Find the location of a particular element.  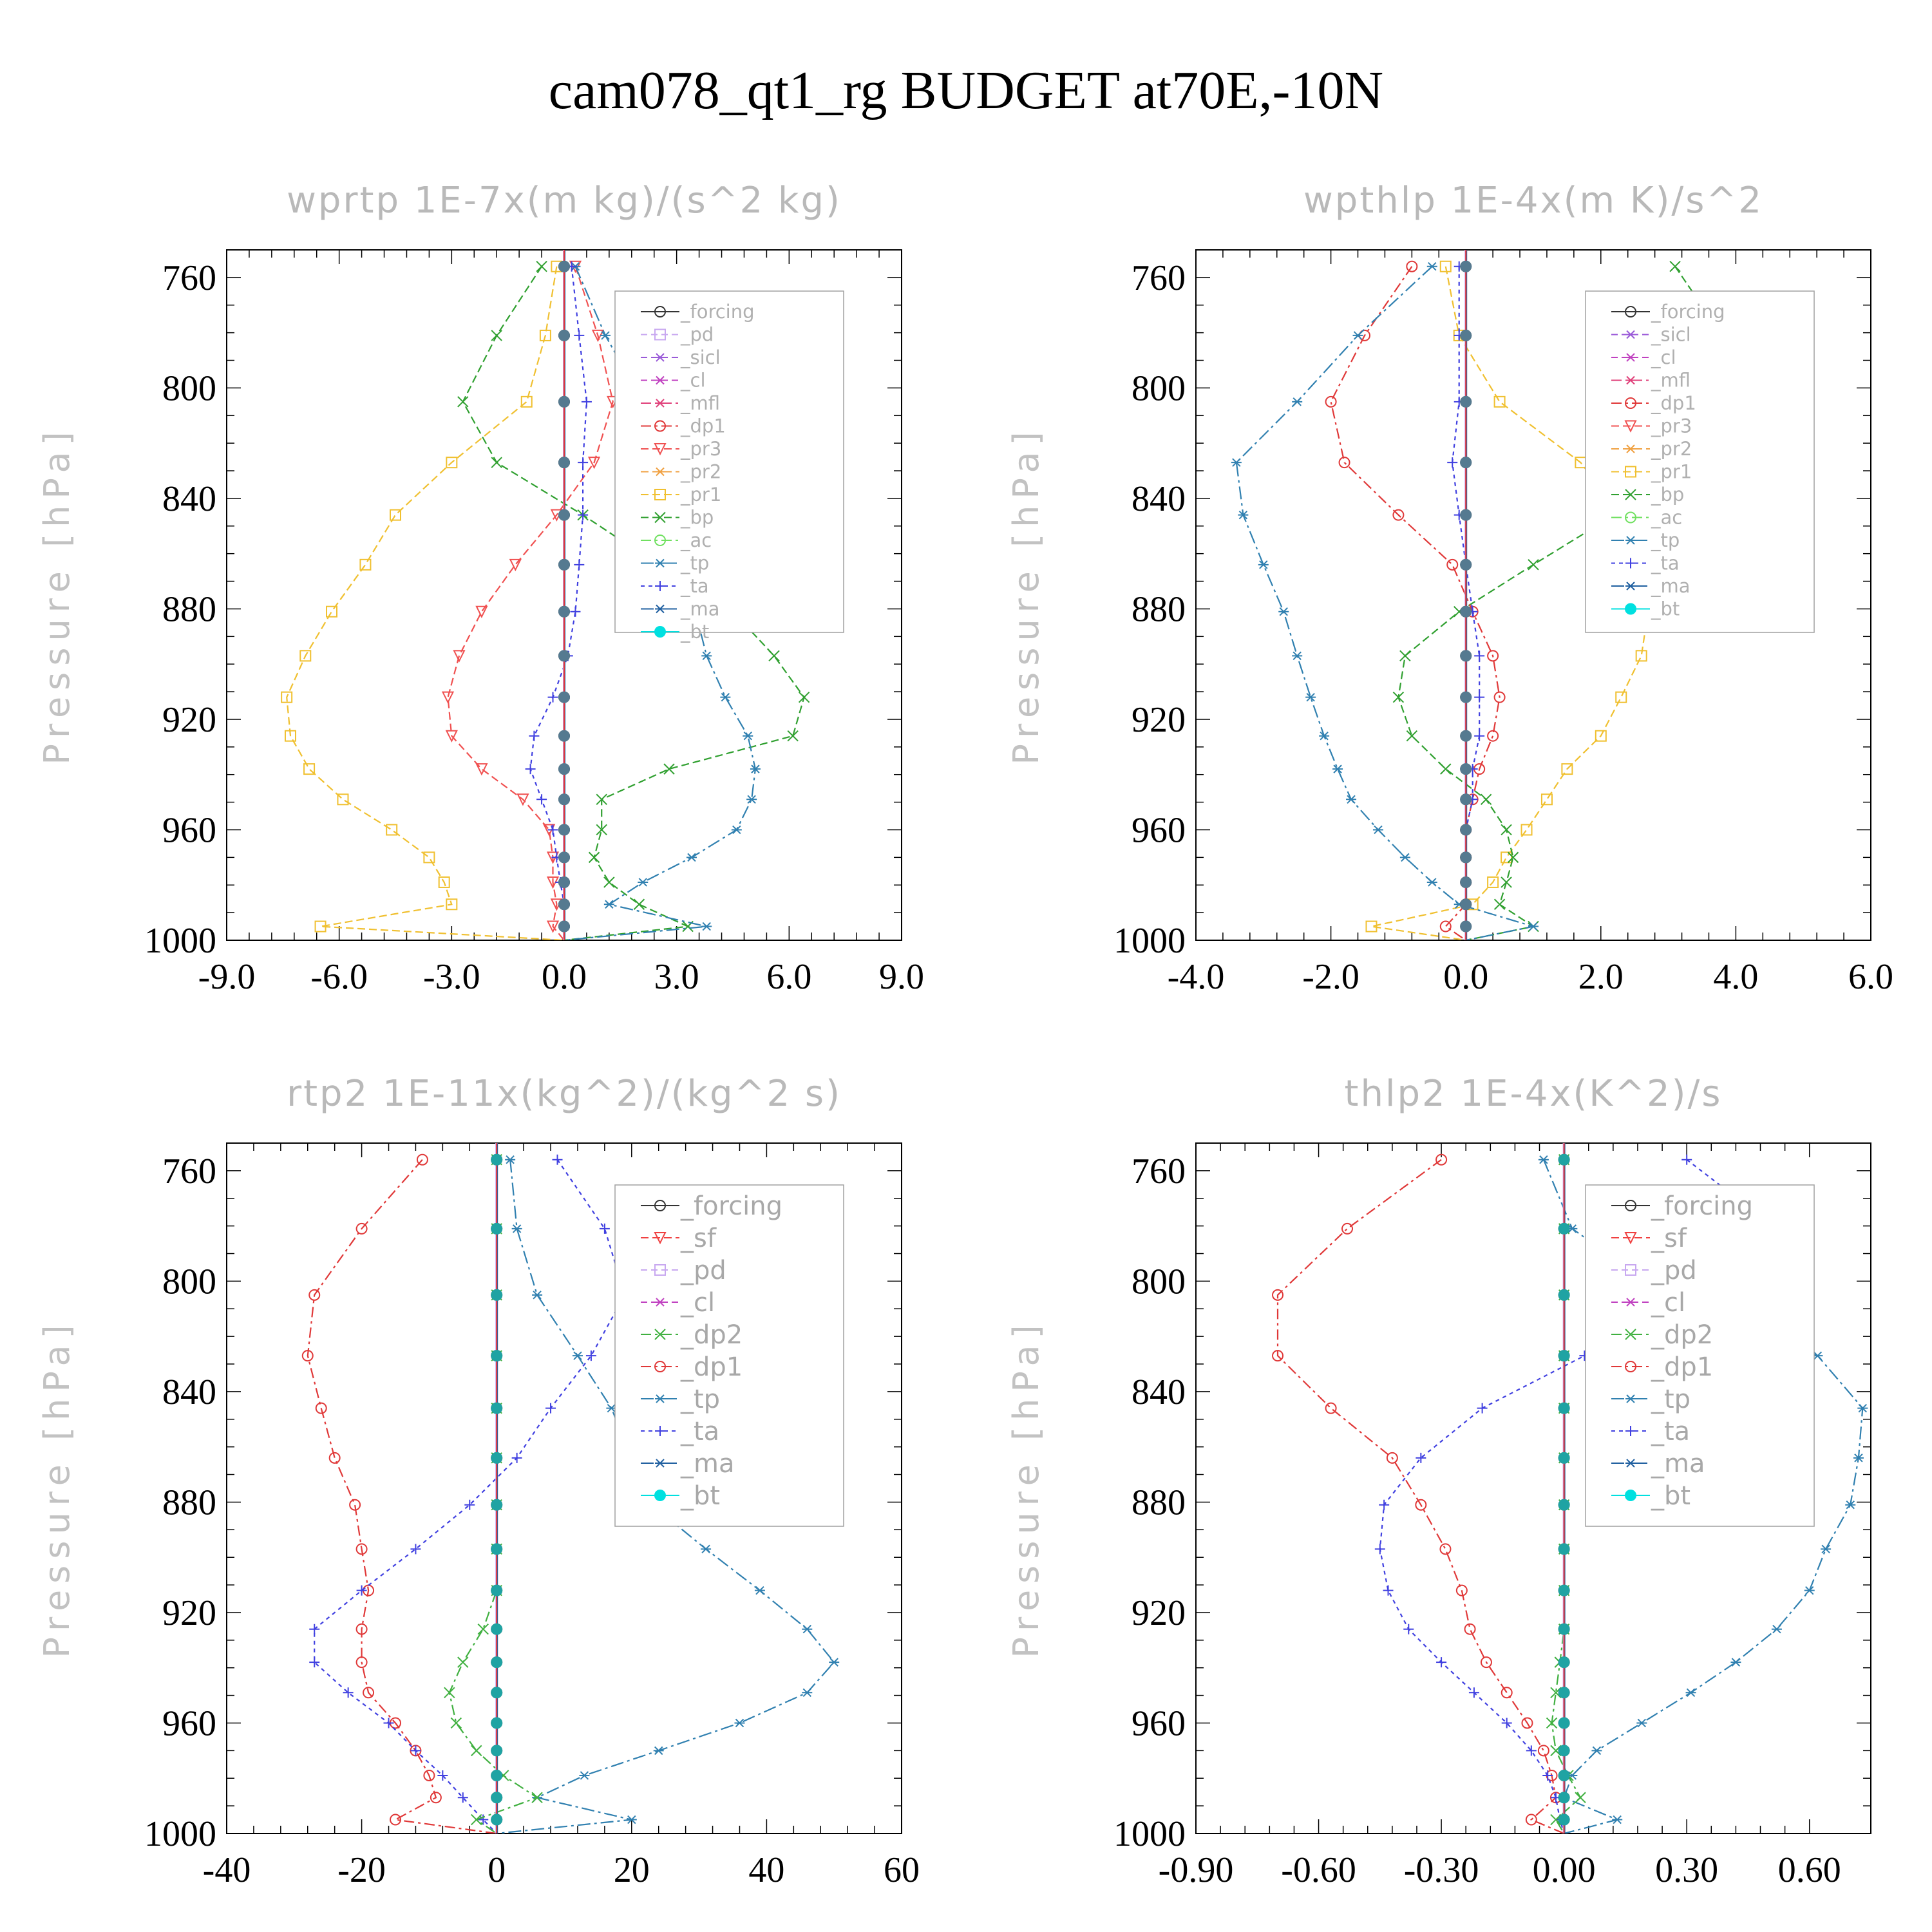

y-tick-label: 920 is located at coordinates (1159, 1613).